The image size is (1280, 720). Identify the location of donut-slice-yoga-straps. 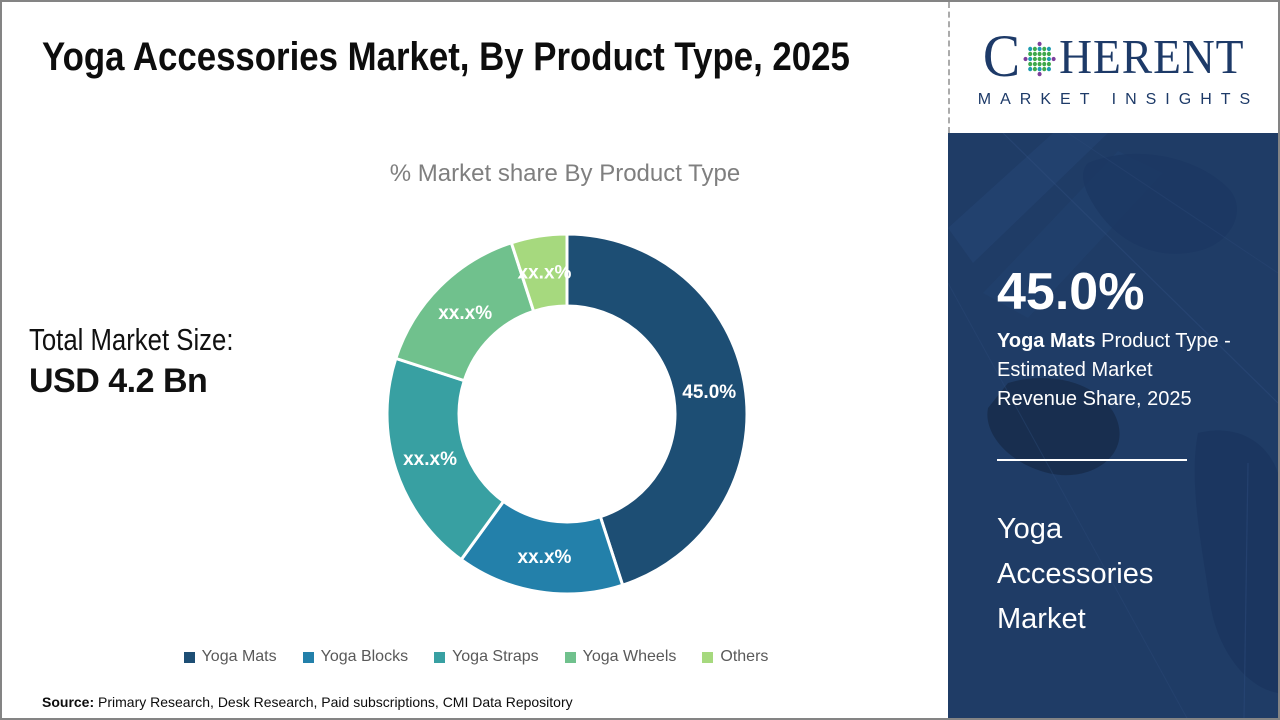
(445, 459).